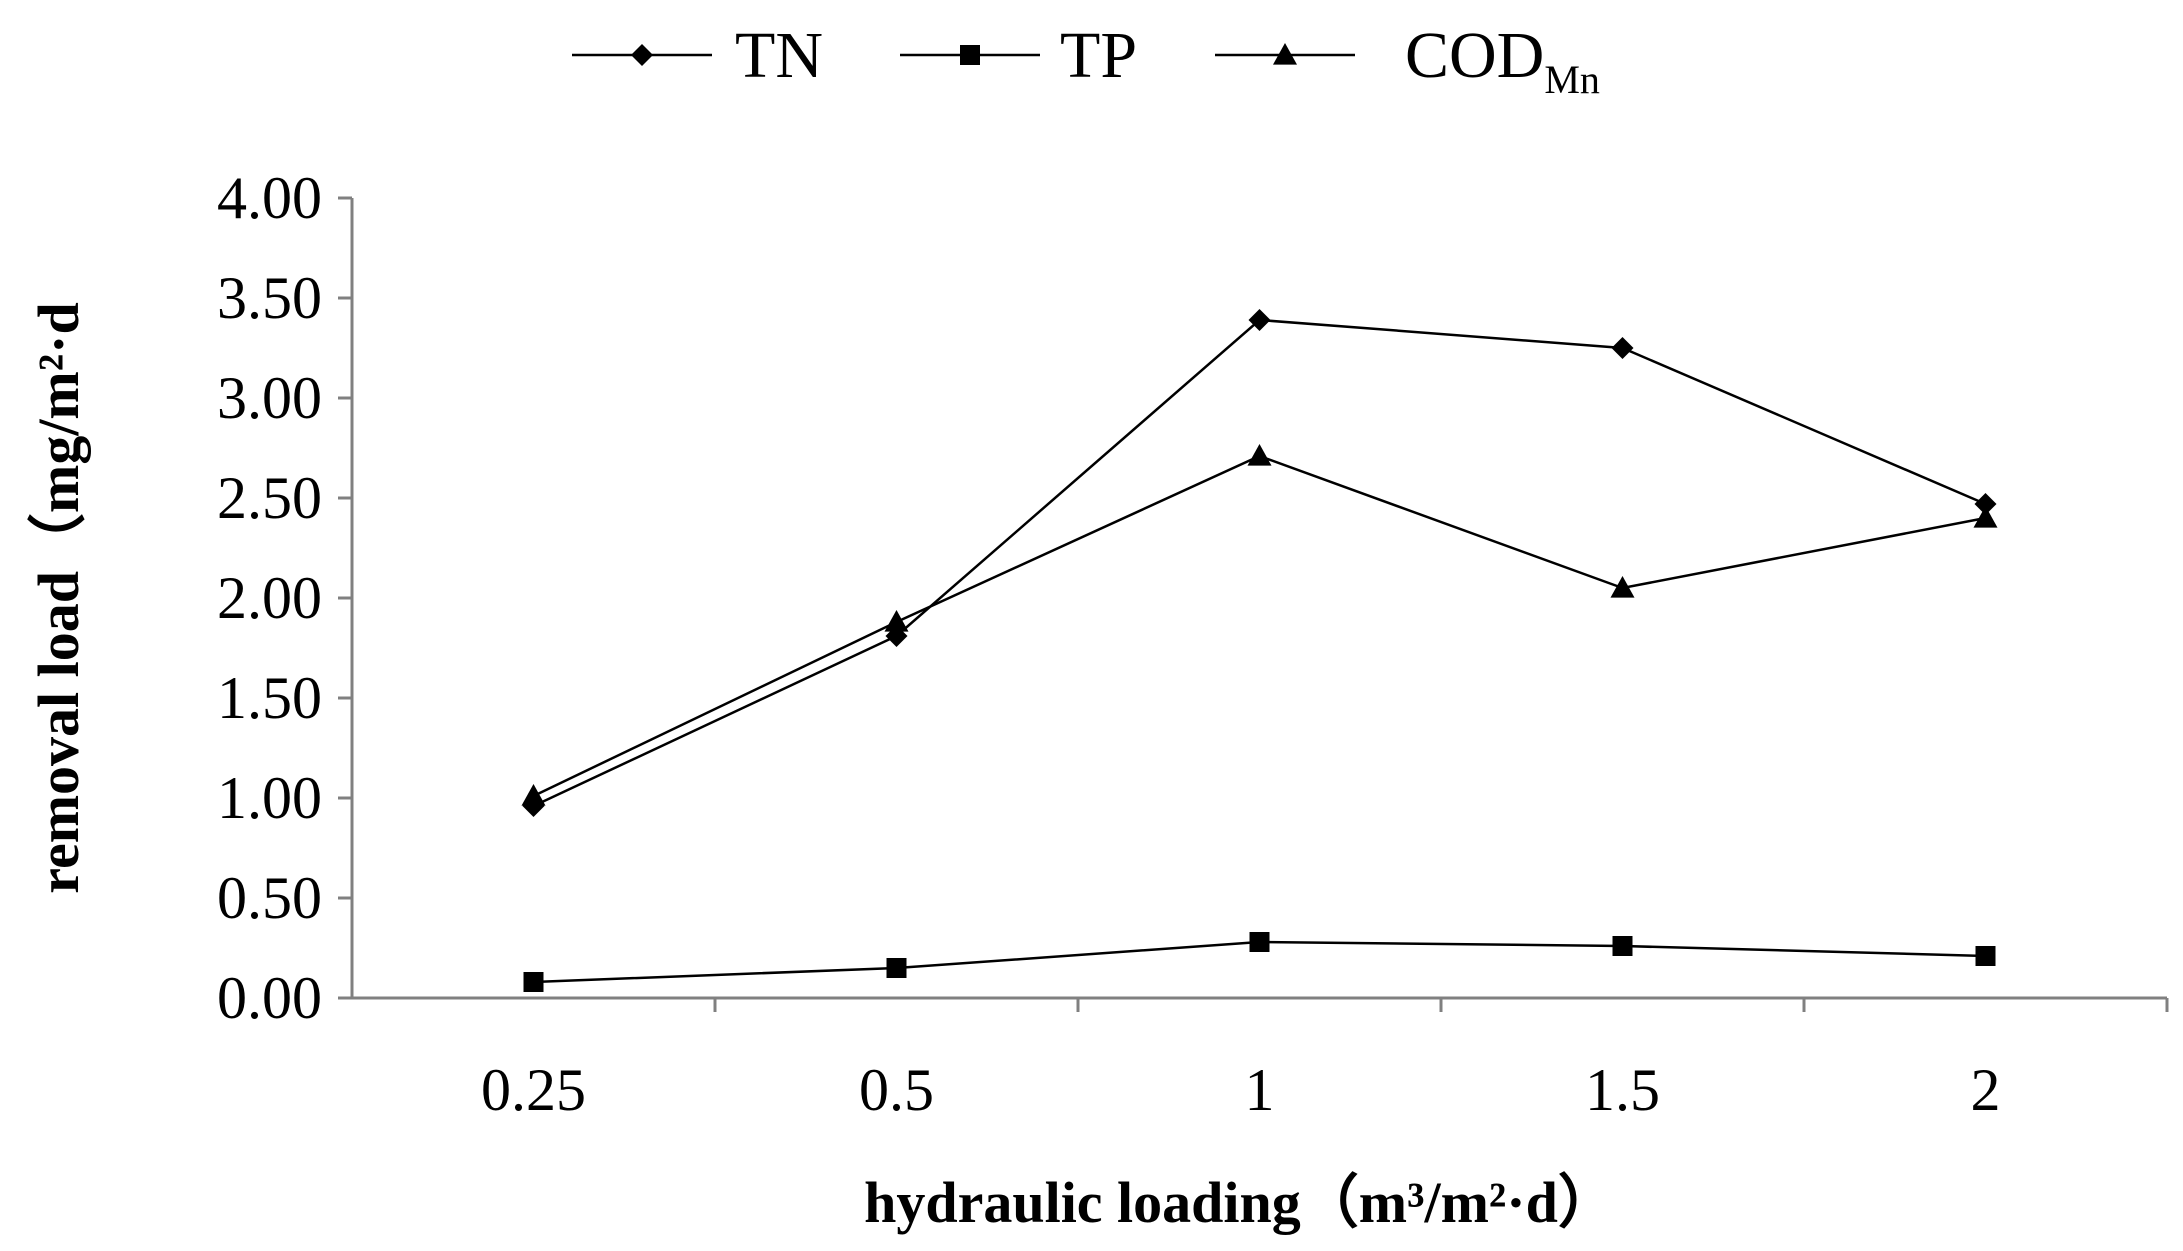 The image size is (2183, 1251). I want to click on y-tick-label: 3.50, so click(269, 298).